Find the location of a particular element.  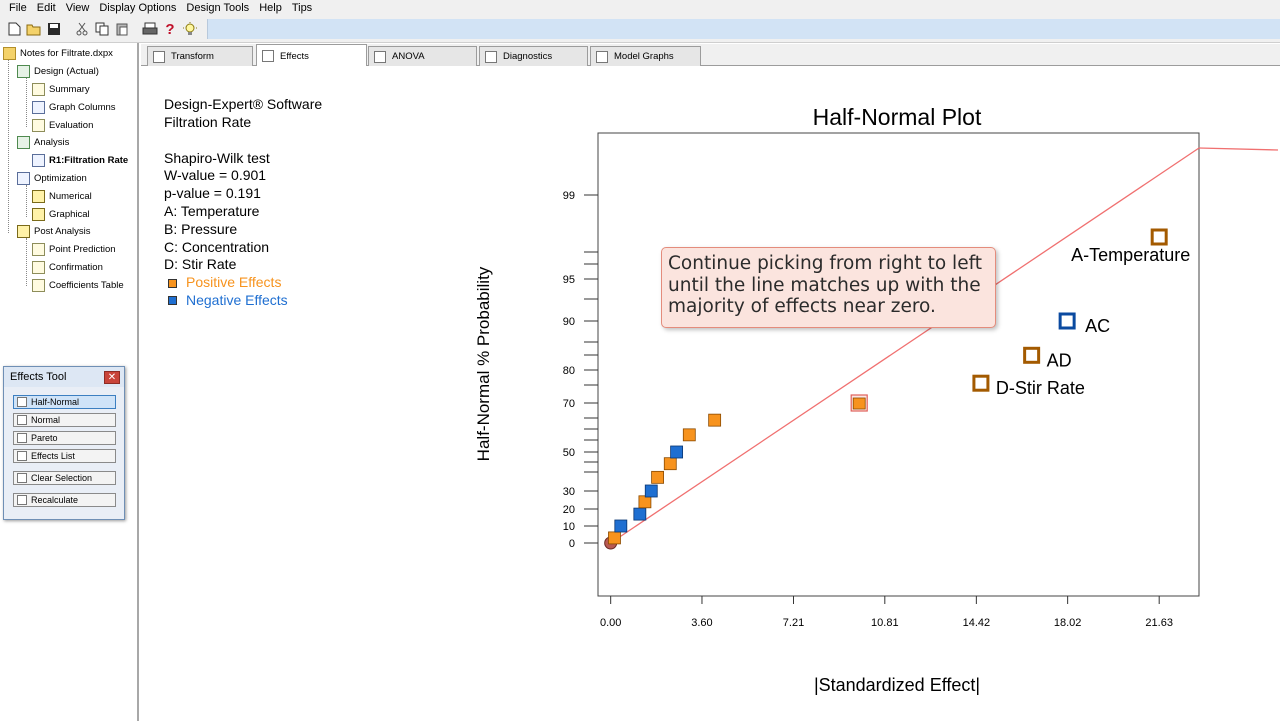

effect-point-label: A-Temperature is located at coordinates (1130, 255).